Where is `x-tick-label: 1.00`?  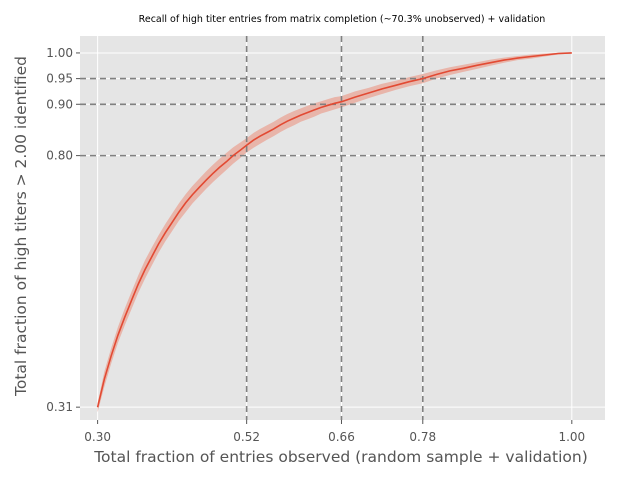
x-tick-label: 1.00 is located at coordinates (571, 437).